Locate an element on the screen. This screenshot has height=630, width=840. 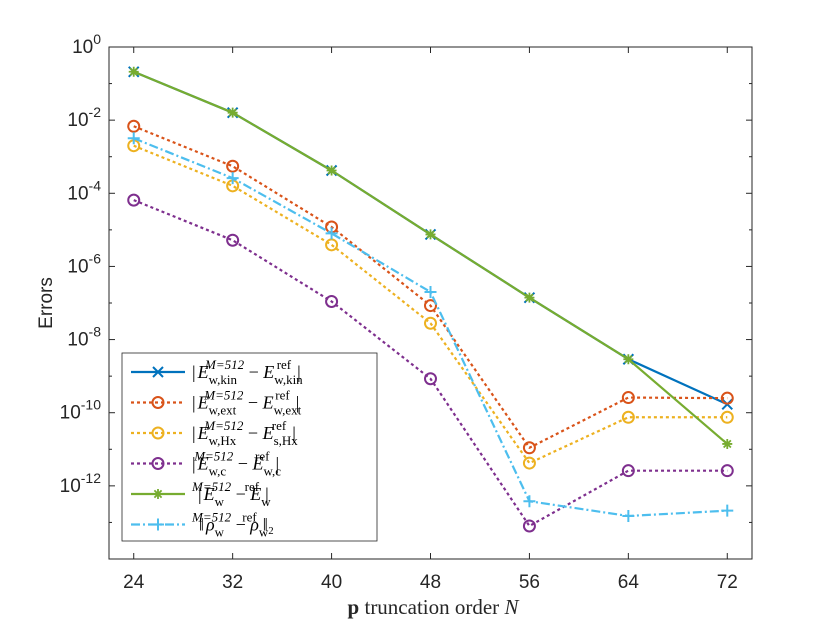
legend-label-kin: | Ew,kinM=512 − Ew,kinref | is located at coordinates (247, 372).